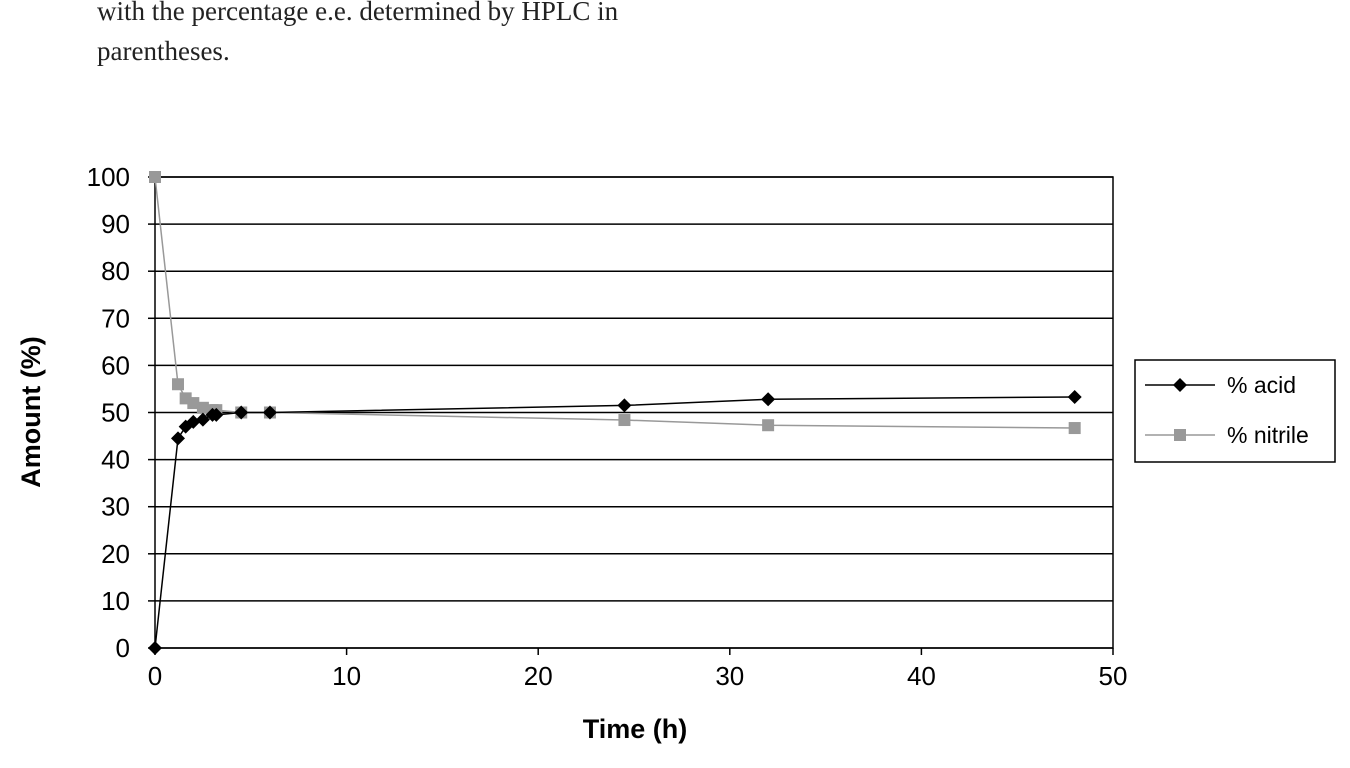  What do you see at coordinates (729, 676) in the screenshot?
I see `x-tick-label: 30` at bounding box center [729, 676].